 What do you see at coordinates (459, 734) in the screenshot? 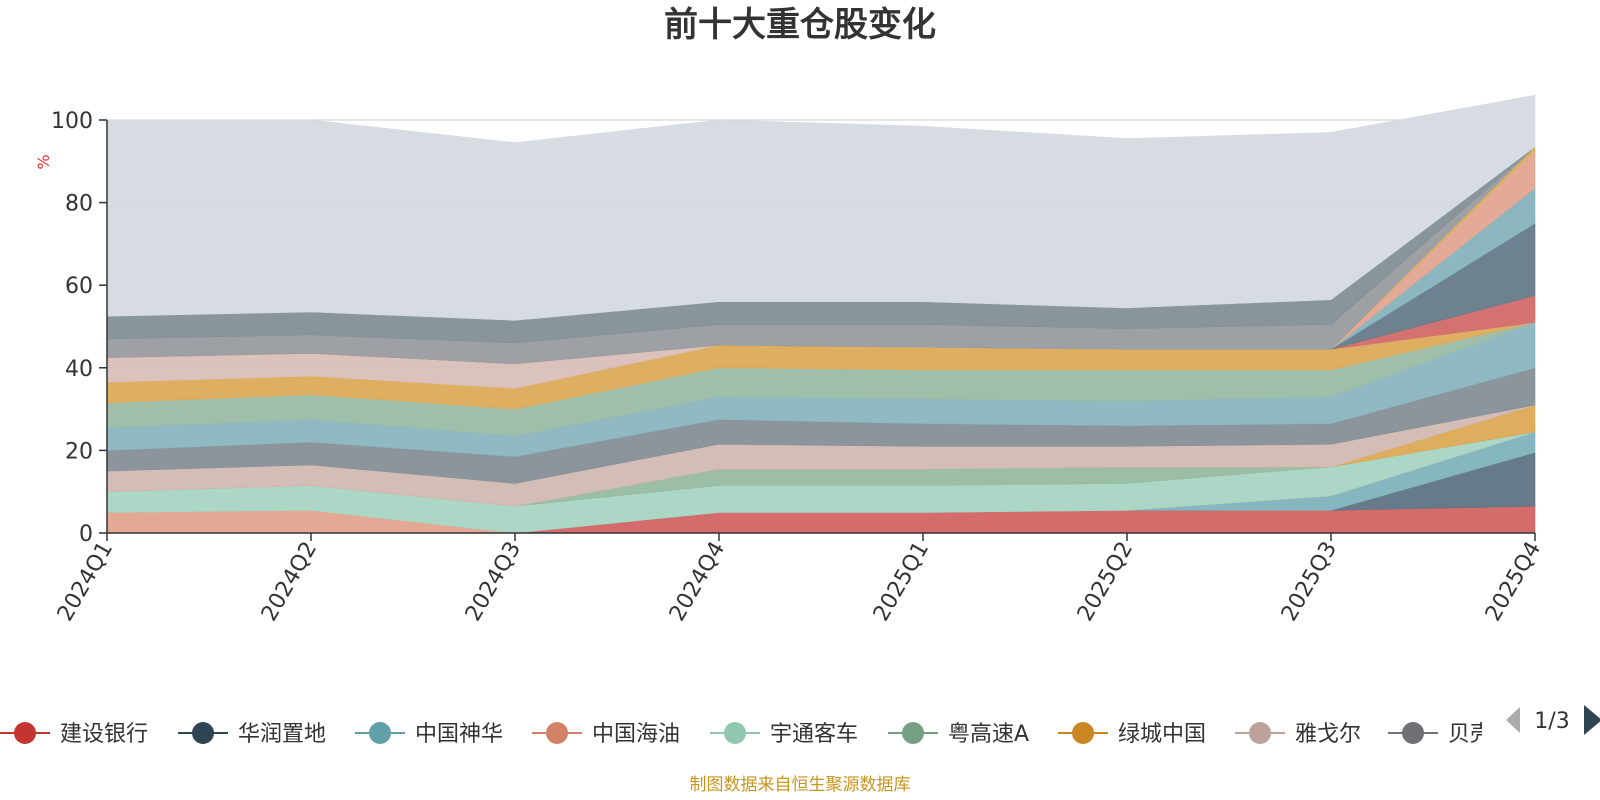
I see `legend-label: 中国神华` at bounding box center [459, 734].